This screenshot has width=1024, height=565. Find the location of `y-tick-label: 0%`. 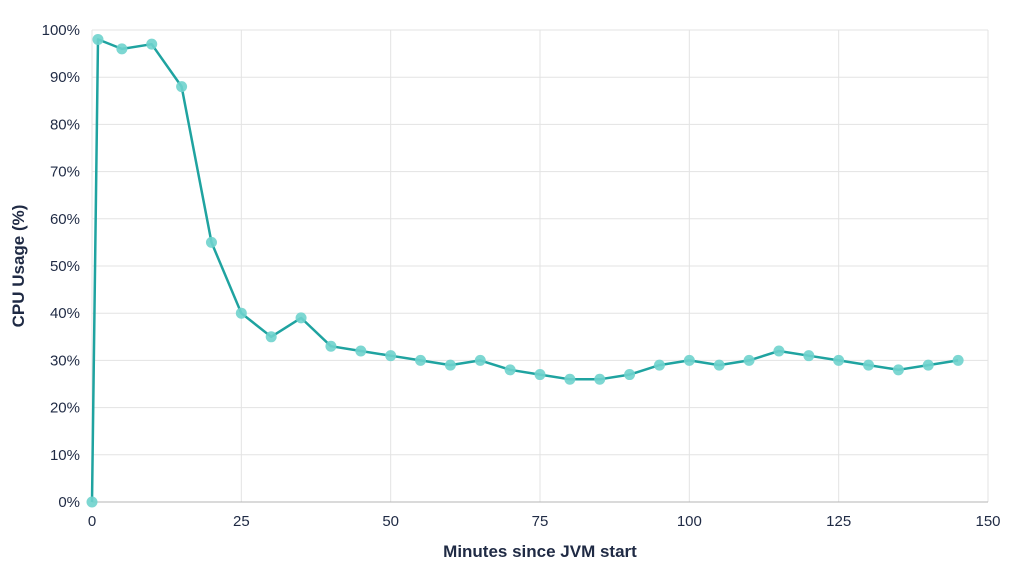

y-tick-label: 0% is located at coordinates (69, 502).